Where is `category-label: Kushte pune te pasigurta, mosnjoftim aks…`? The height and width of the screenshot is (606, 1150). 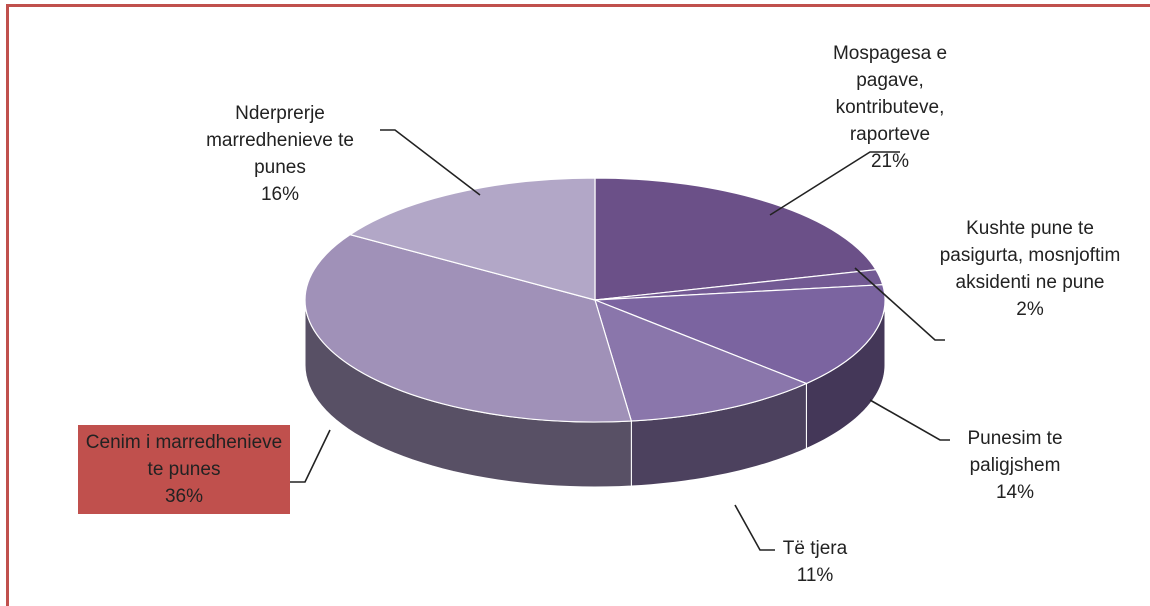
category-label: Kushte pune te pasigurta, mosnjoftim aks… is located at coordinates (1030, 255).